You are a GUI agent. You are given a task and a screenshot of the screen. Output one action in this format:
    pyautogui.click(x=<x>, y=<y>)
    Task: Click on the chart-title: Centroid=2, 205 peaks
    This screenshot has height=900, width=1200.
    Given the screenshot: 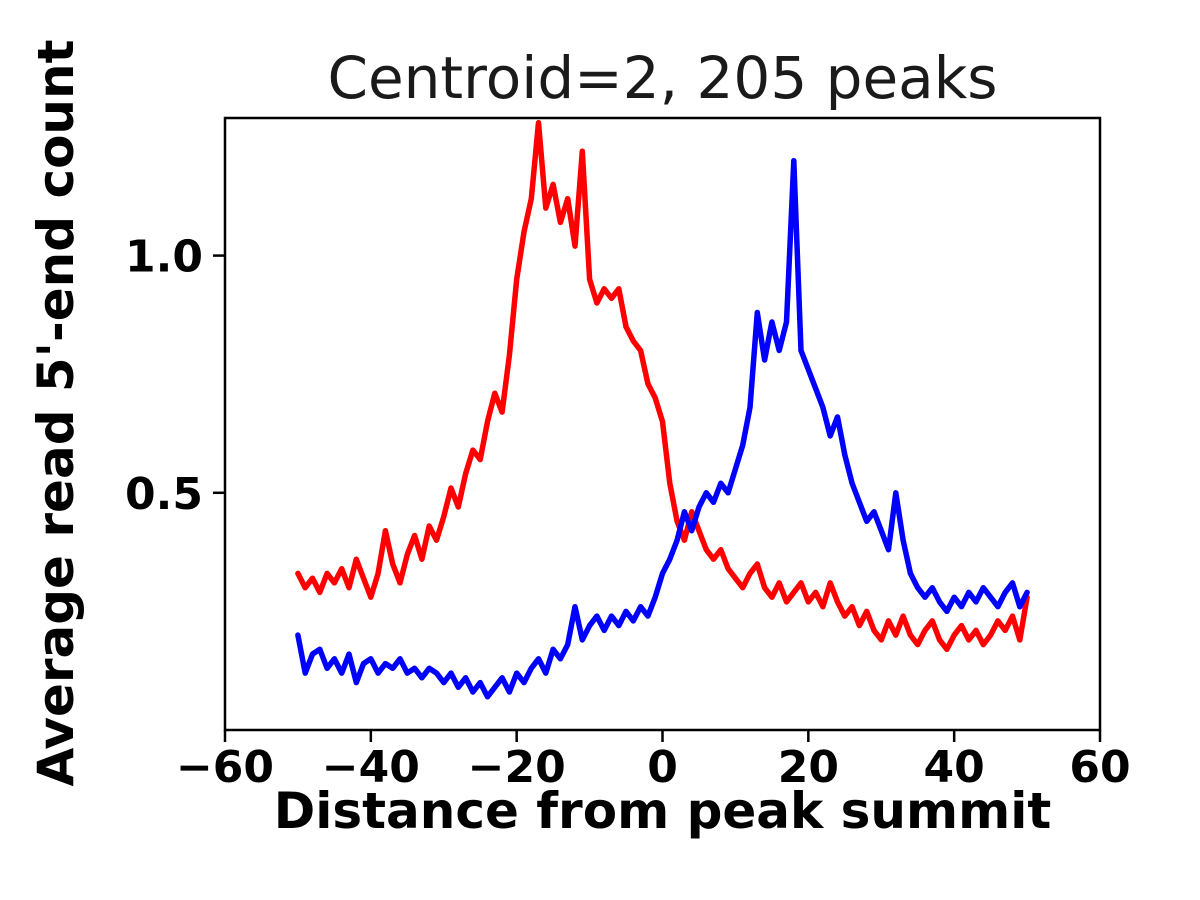 What is the action you would take?
    pyautogui.click(x=662, y=78)
    